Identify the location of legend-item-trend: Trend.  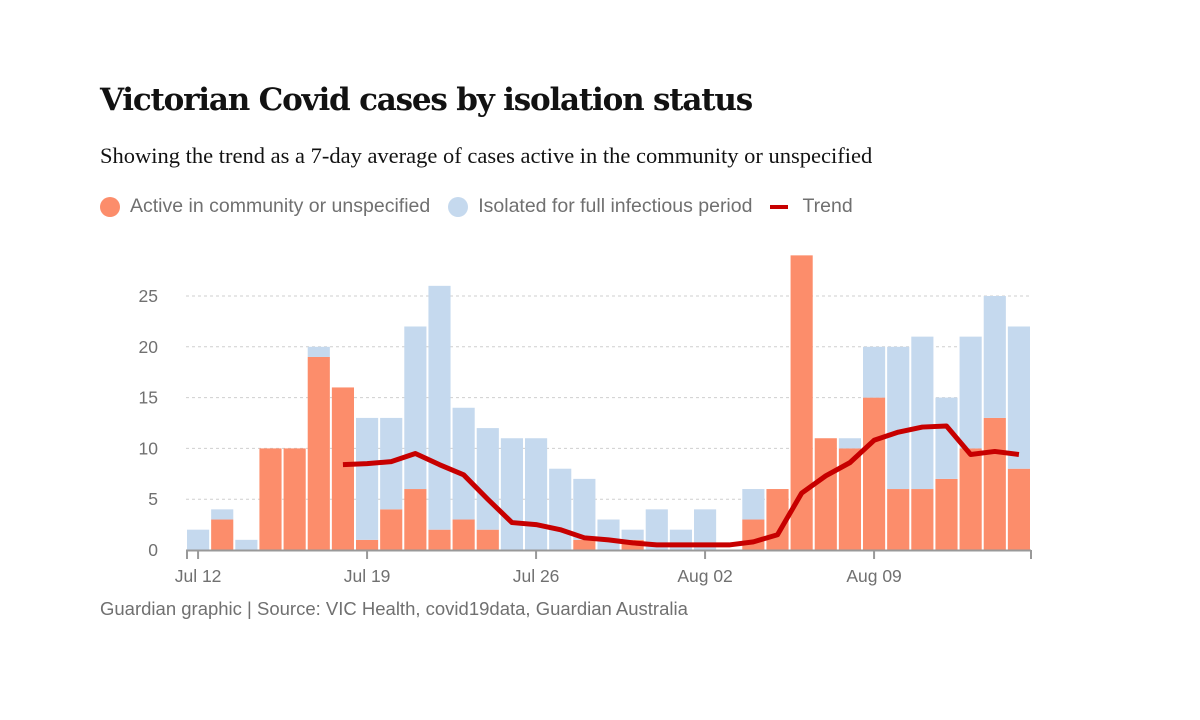
(811, 206).